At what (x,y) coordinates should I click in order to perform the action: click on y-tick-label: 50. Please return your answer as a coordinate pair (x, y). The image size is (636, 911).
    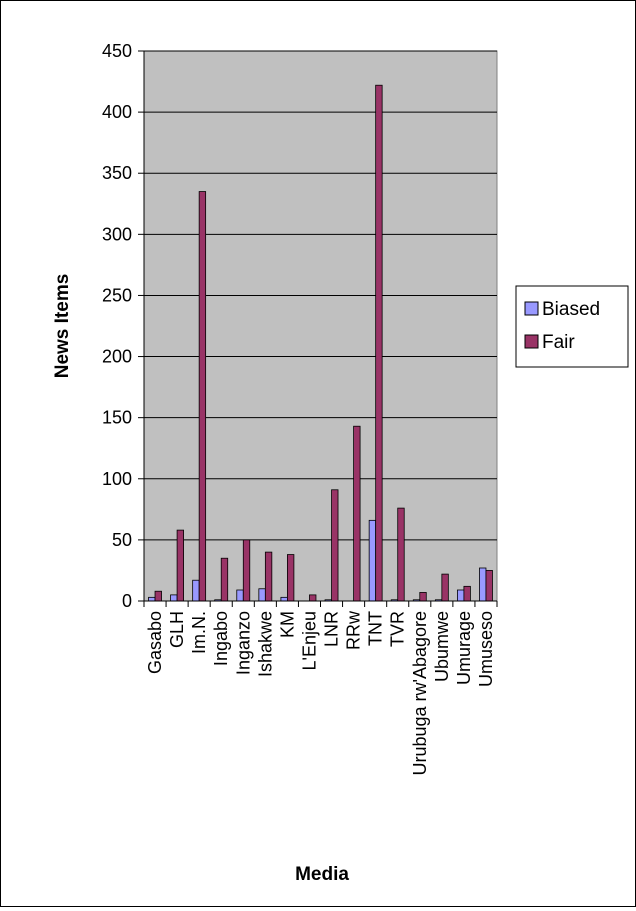
    Looking at the image, I should click on (122, 540).